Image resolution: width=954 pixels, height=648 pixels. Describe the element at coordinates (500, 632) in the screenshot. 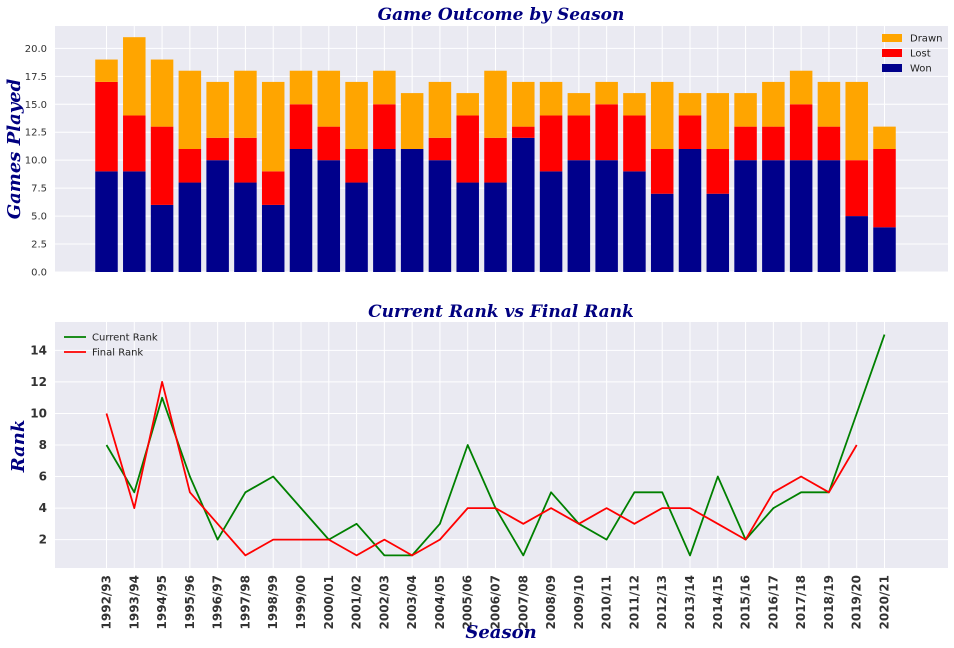

I see `bottom-x-axis-label: Season` at that location.